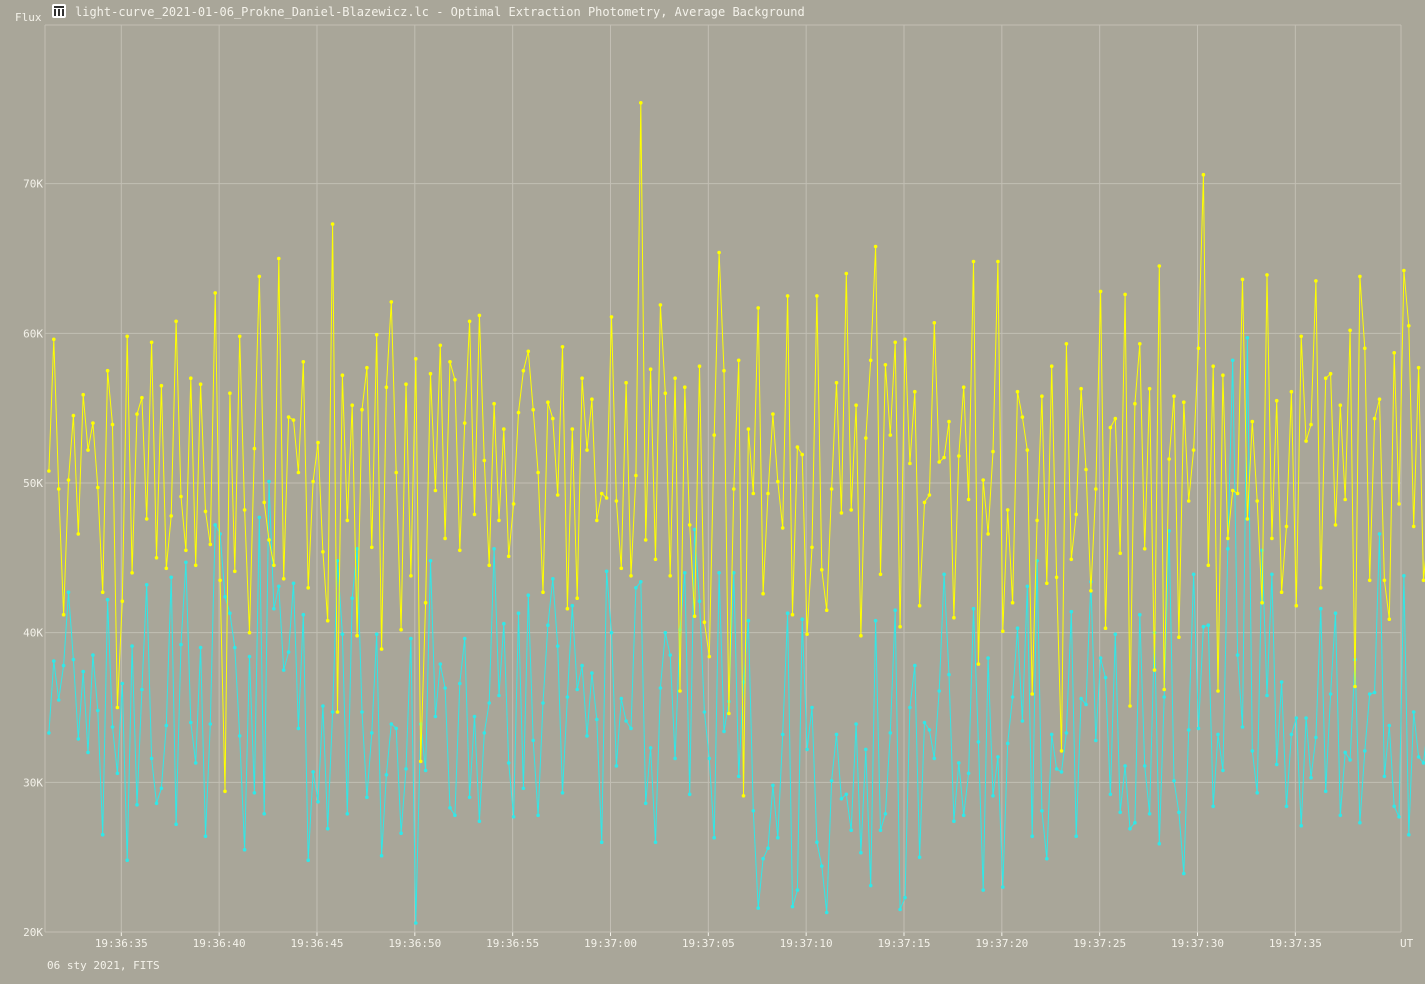  Describe the element at coordinates (1295, 943) in the screenshot. I see `x-tick-label: 19:37:35` at that location.